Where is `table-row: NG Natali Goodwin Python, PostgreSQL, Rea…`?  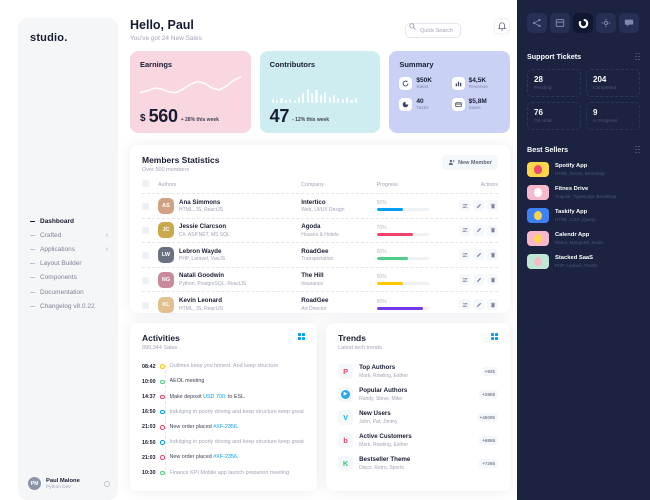 table-row: NG Natali Goodwin Python, PostgreSQL, Rea… is located at coordinates (320, 280).